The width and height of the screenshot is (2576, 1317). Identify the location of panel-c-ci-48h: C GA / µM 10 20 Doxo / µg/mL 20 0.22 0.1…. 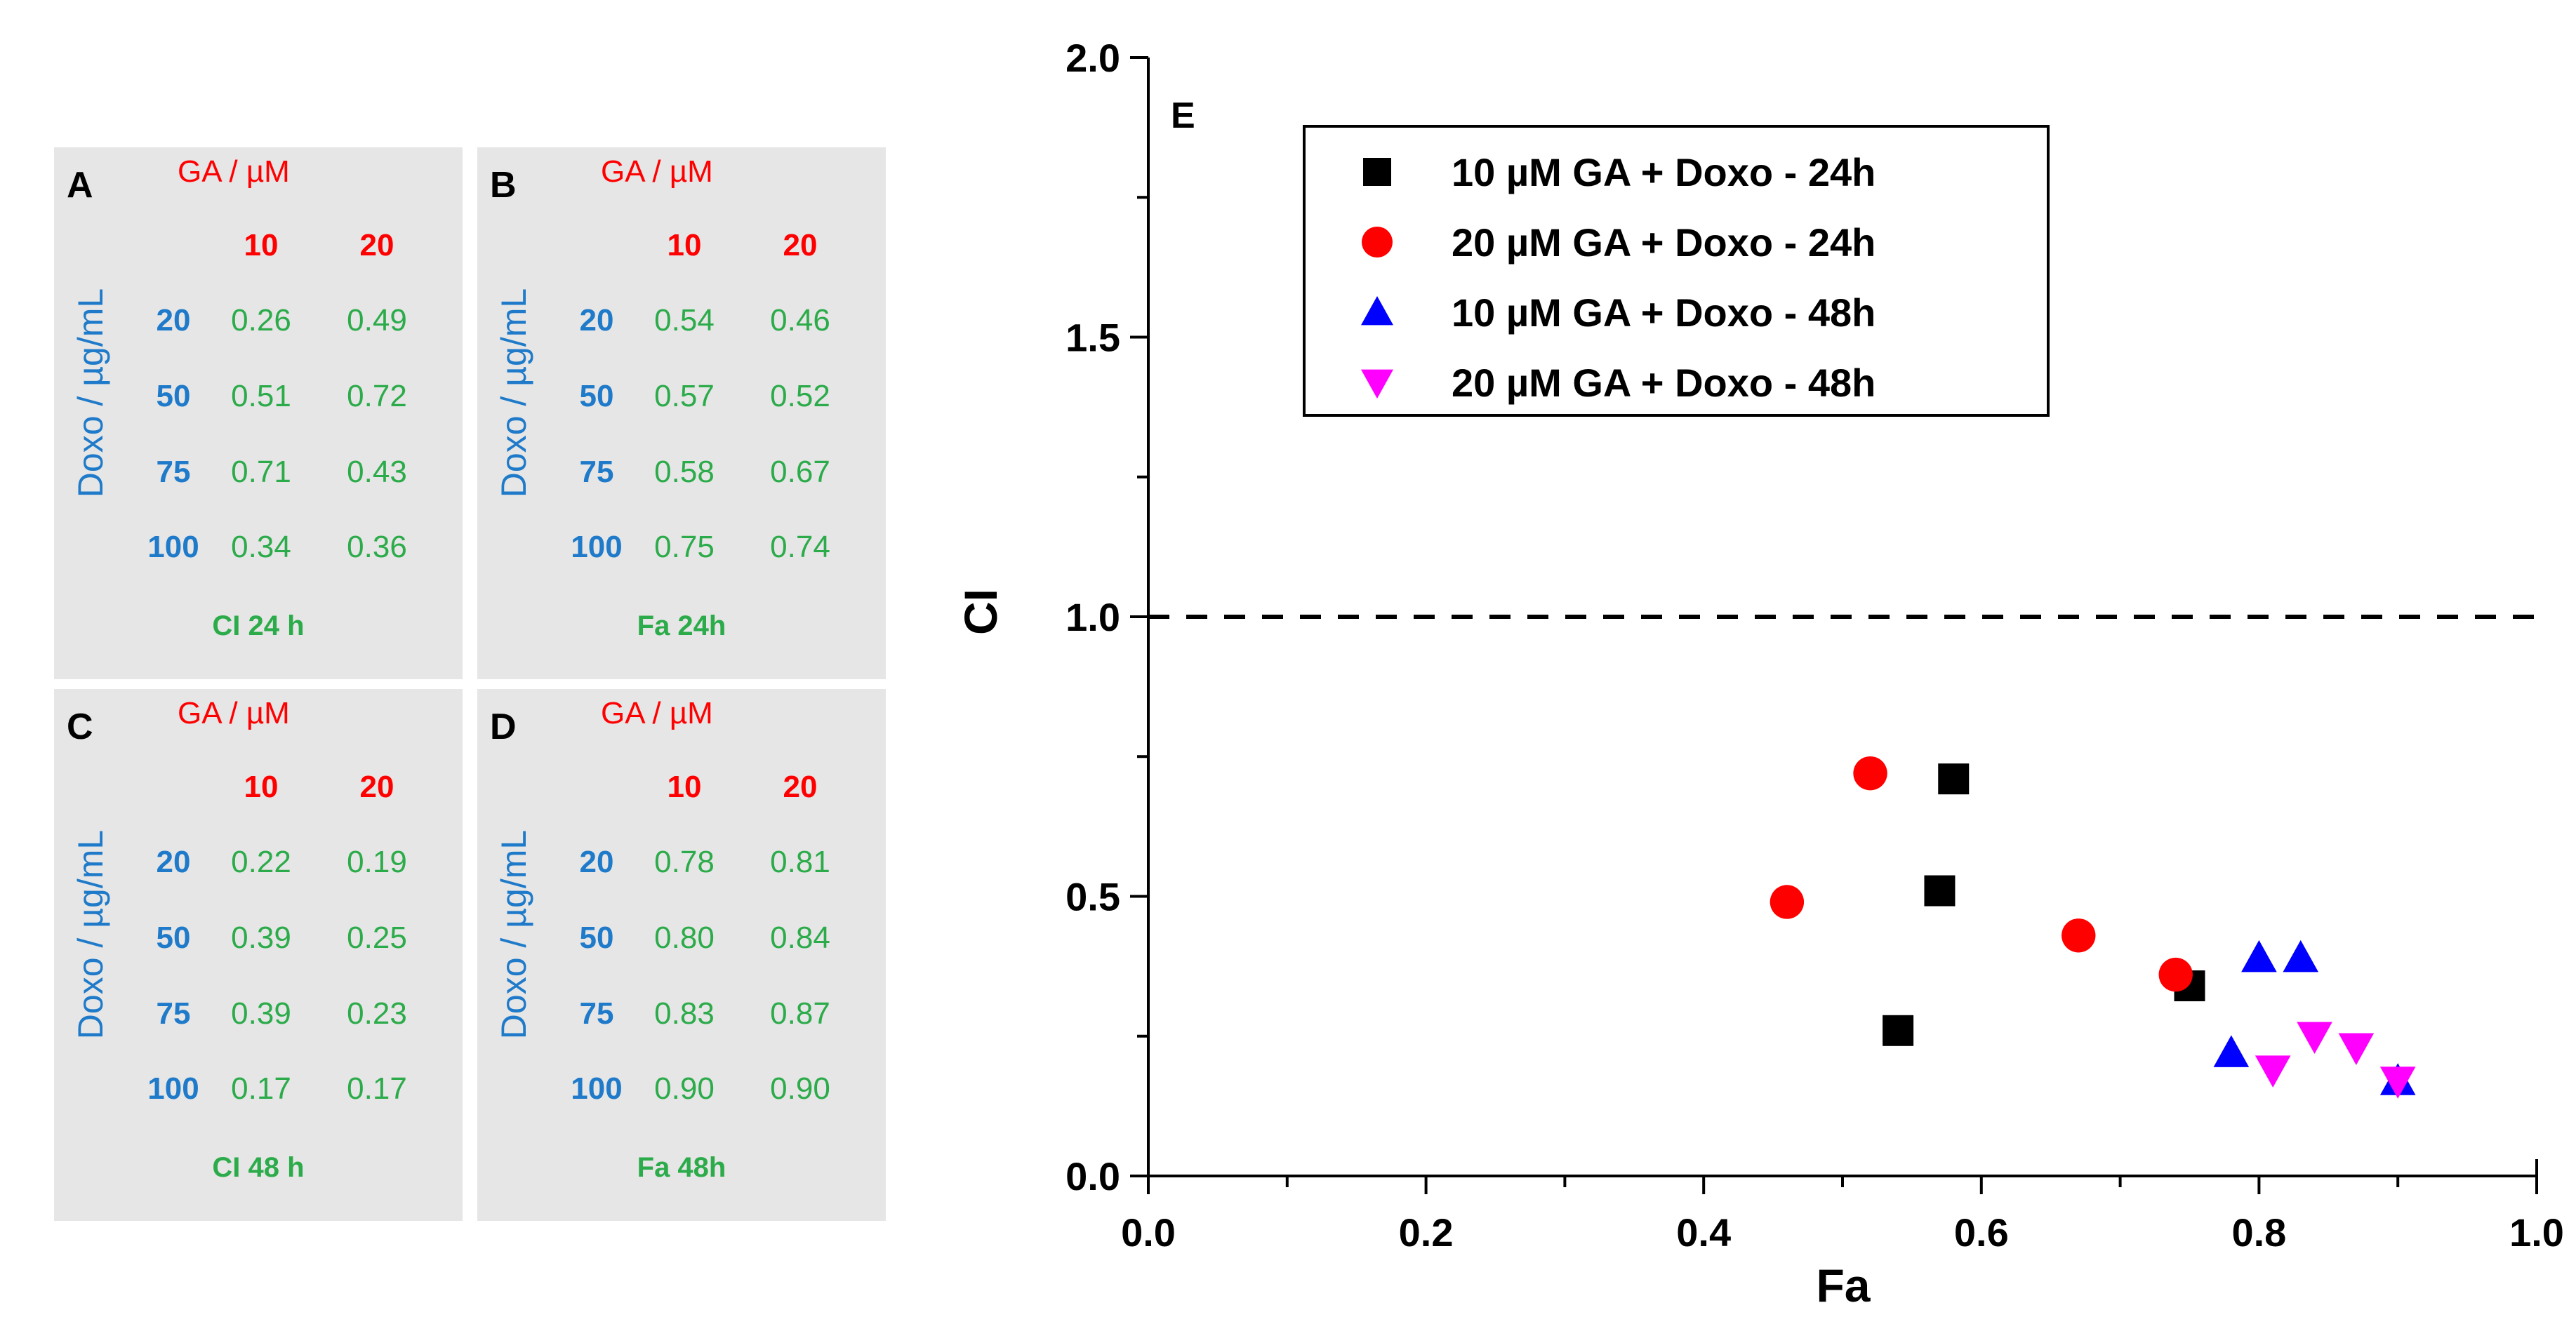
(258, 955).